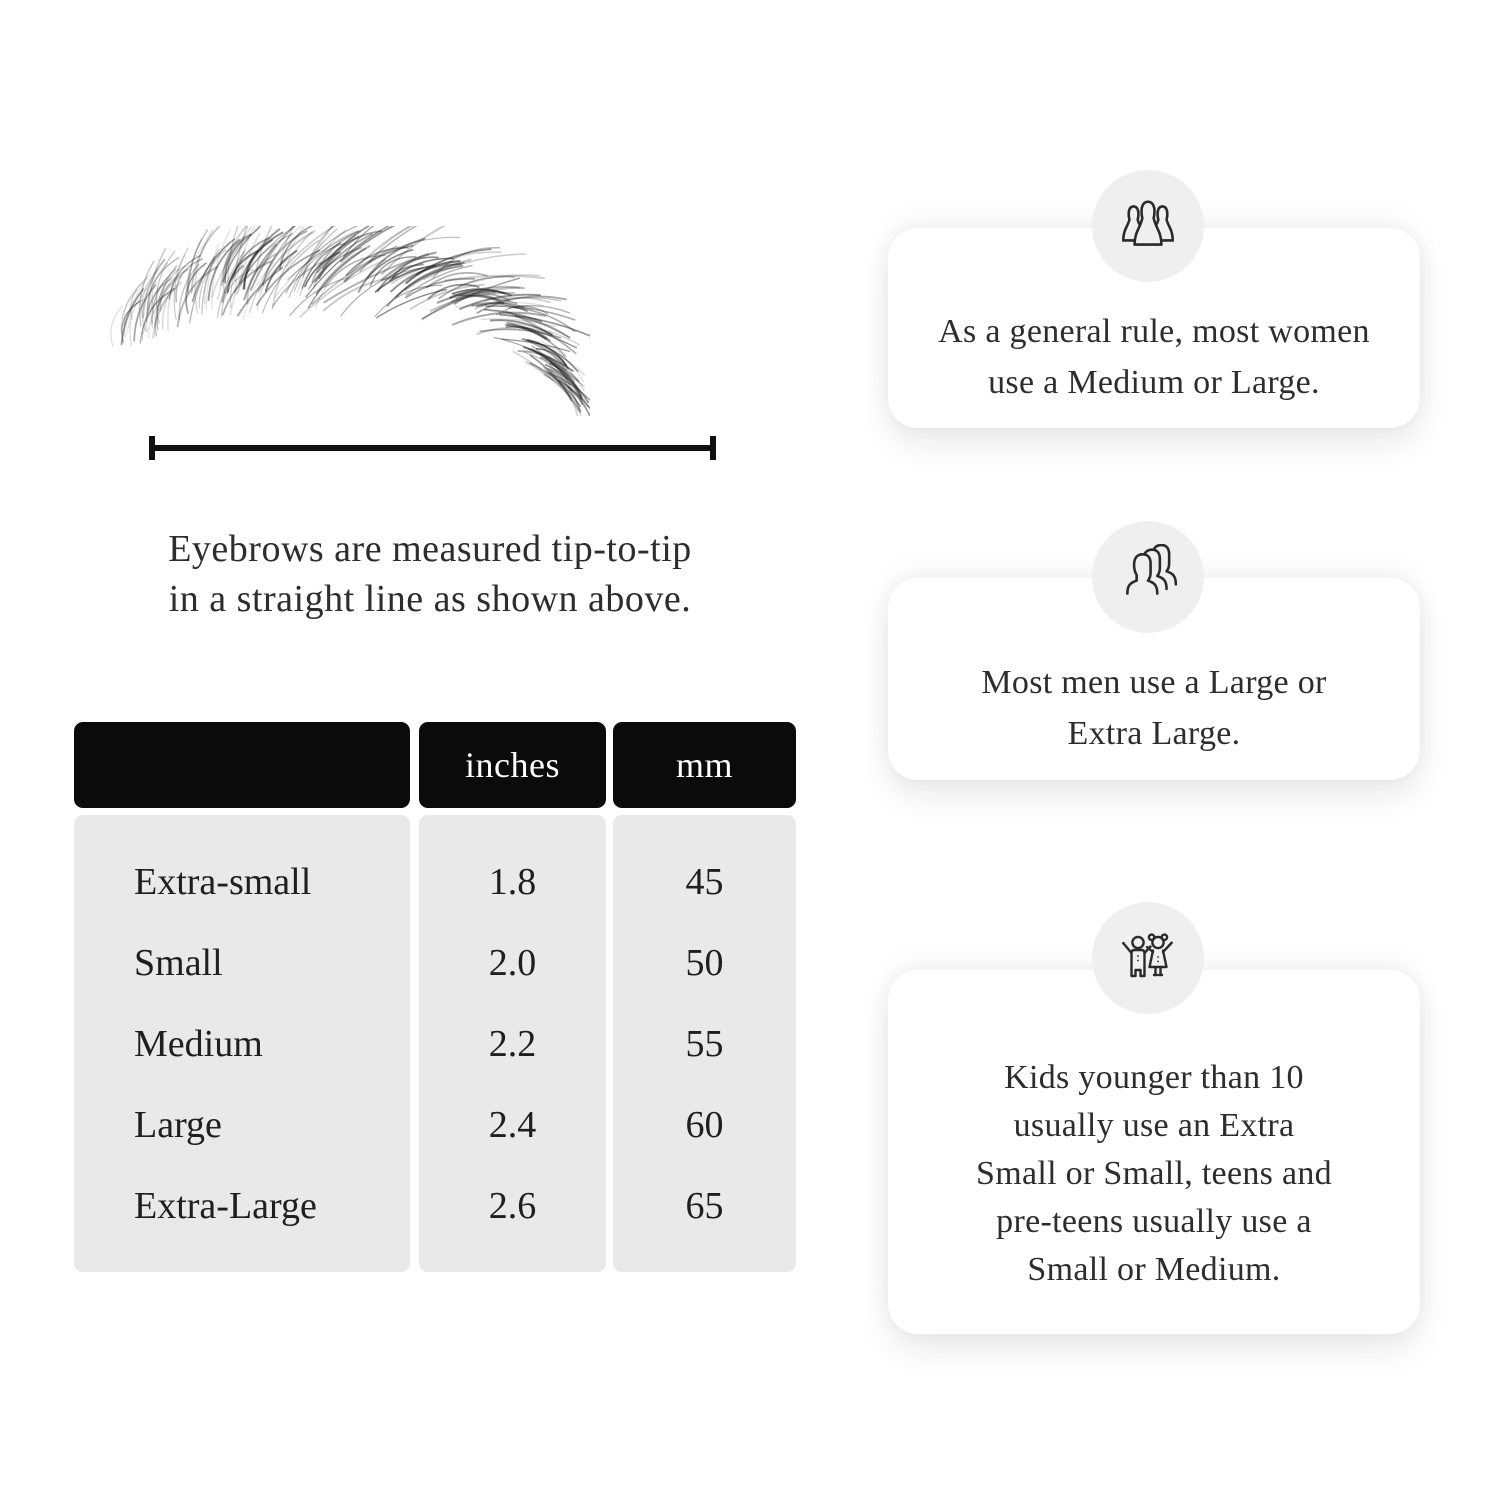 The width and height of the screenshot is (1500, 1500). What do you see at coordinates (704, 1205) in the screenshot?
I see `table-cell-mm: 65` at bounding box center [704, 1205].